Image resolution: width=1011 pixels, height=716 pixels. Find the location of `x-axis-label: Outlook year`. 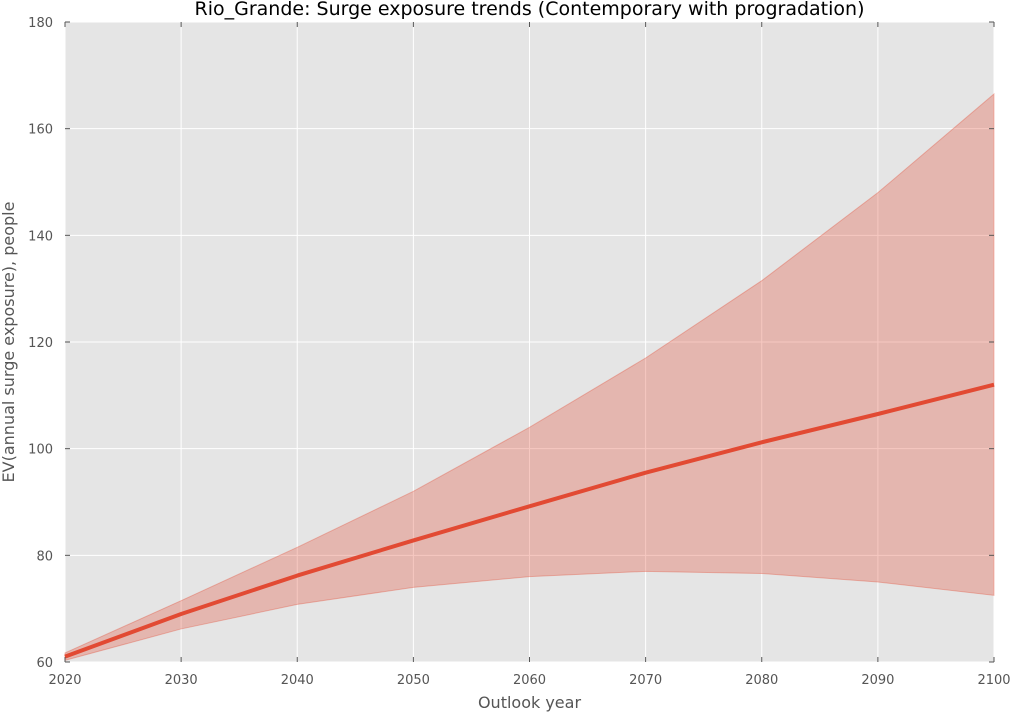

x-axis-label: Outlook year is located at coordinates (530, 702).